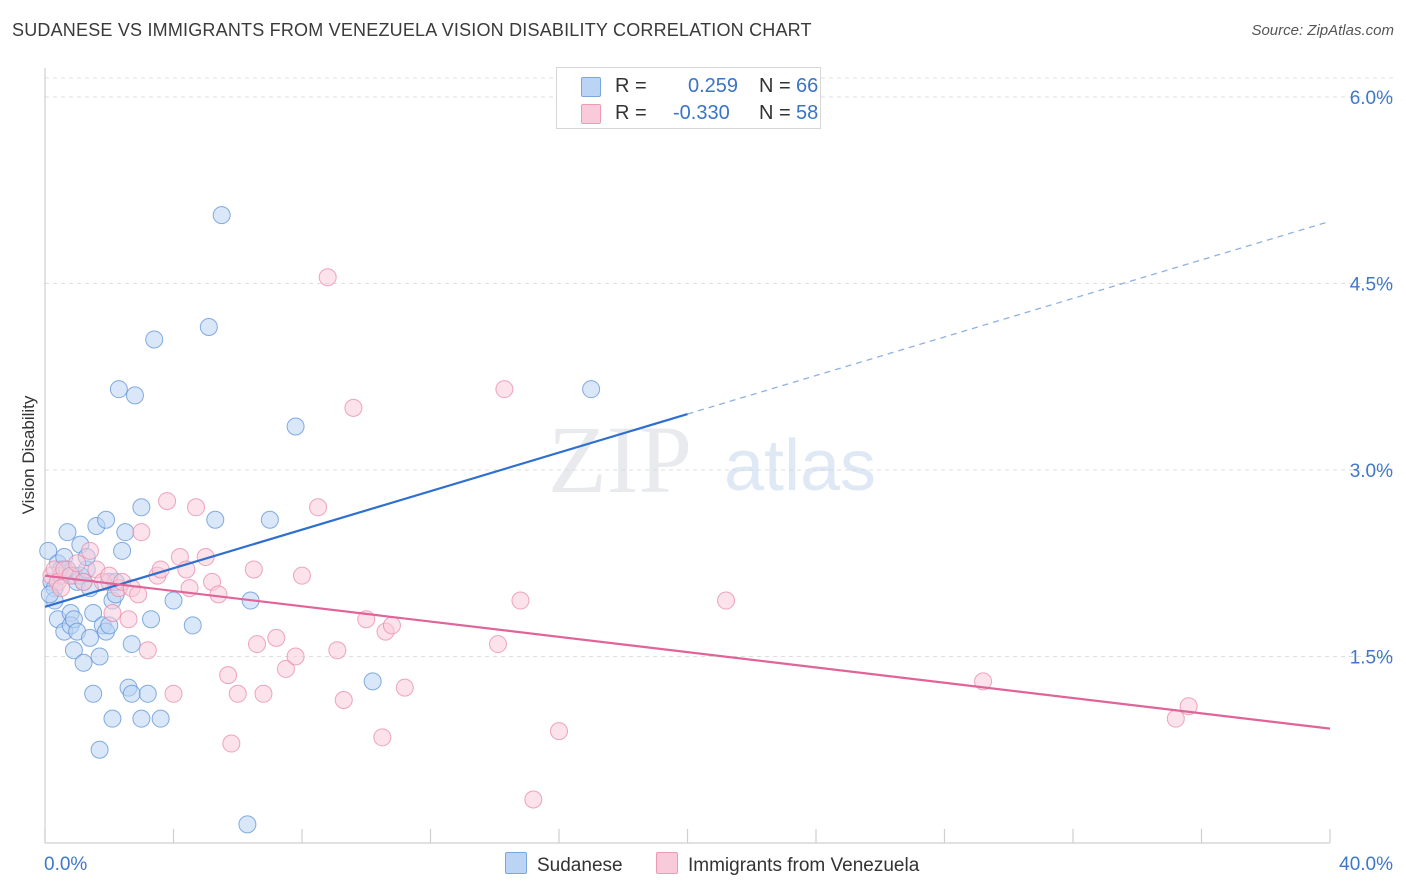 The image size is (1406, 892). What do you see at coordinates (701, 113) in the screenshot?
I see `legend-r-value: -0.330` at bounding box center [701, 113].